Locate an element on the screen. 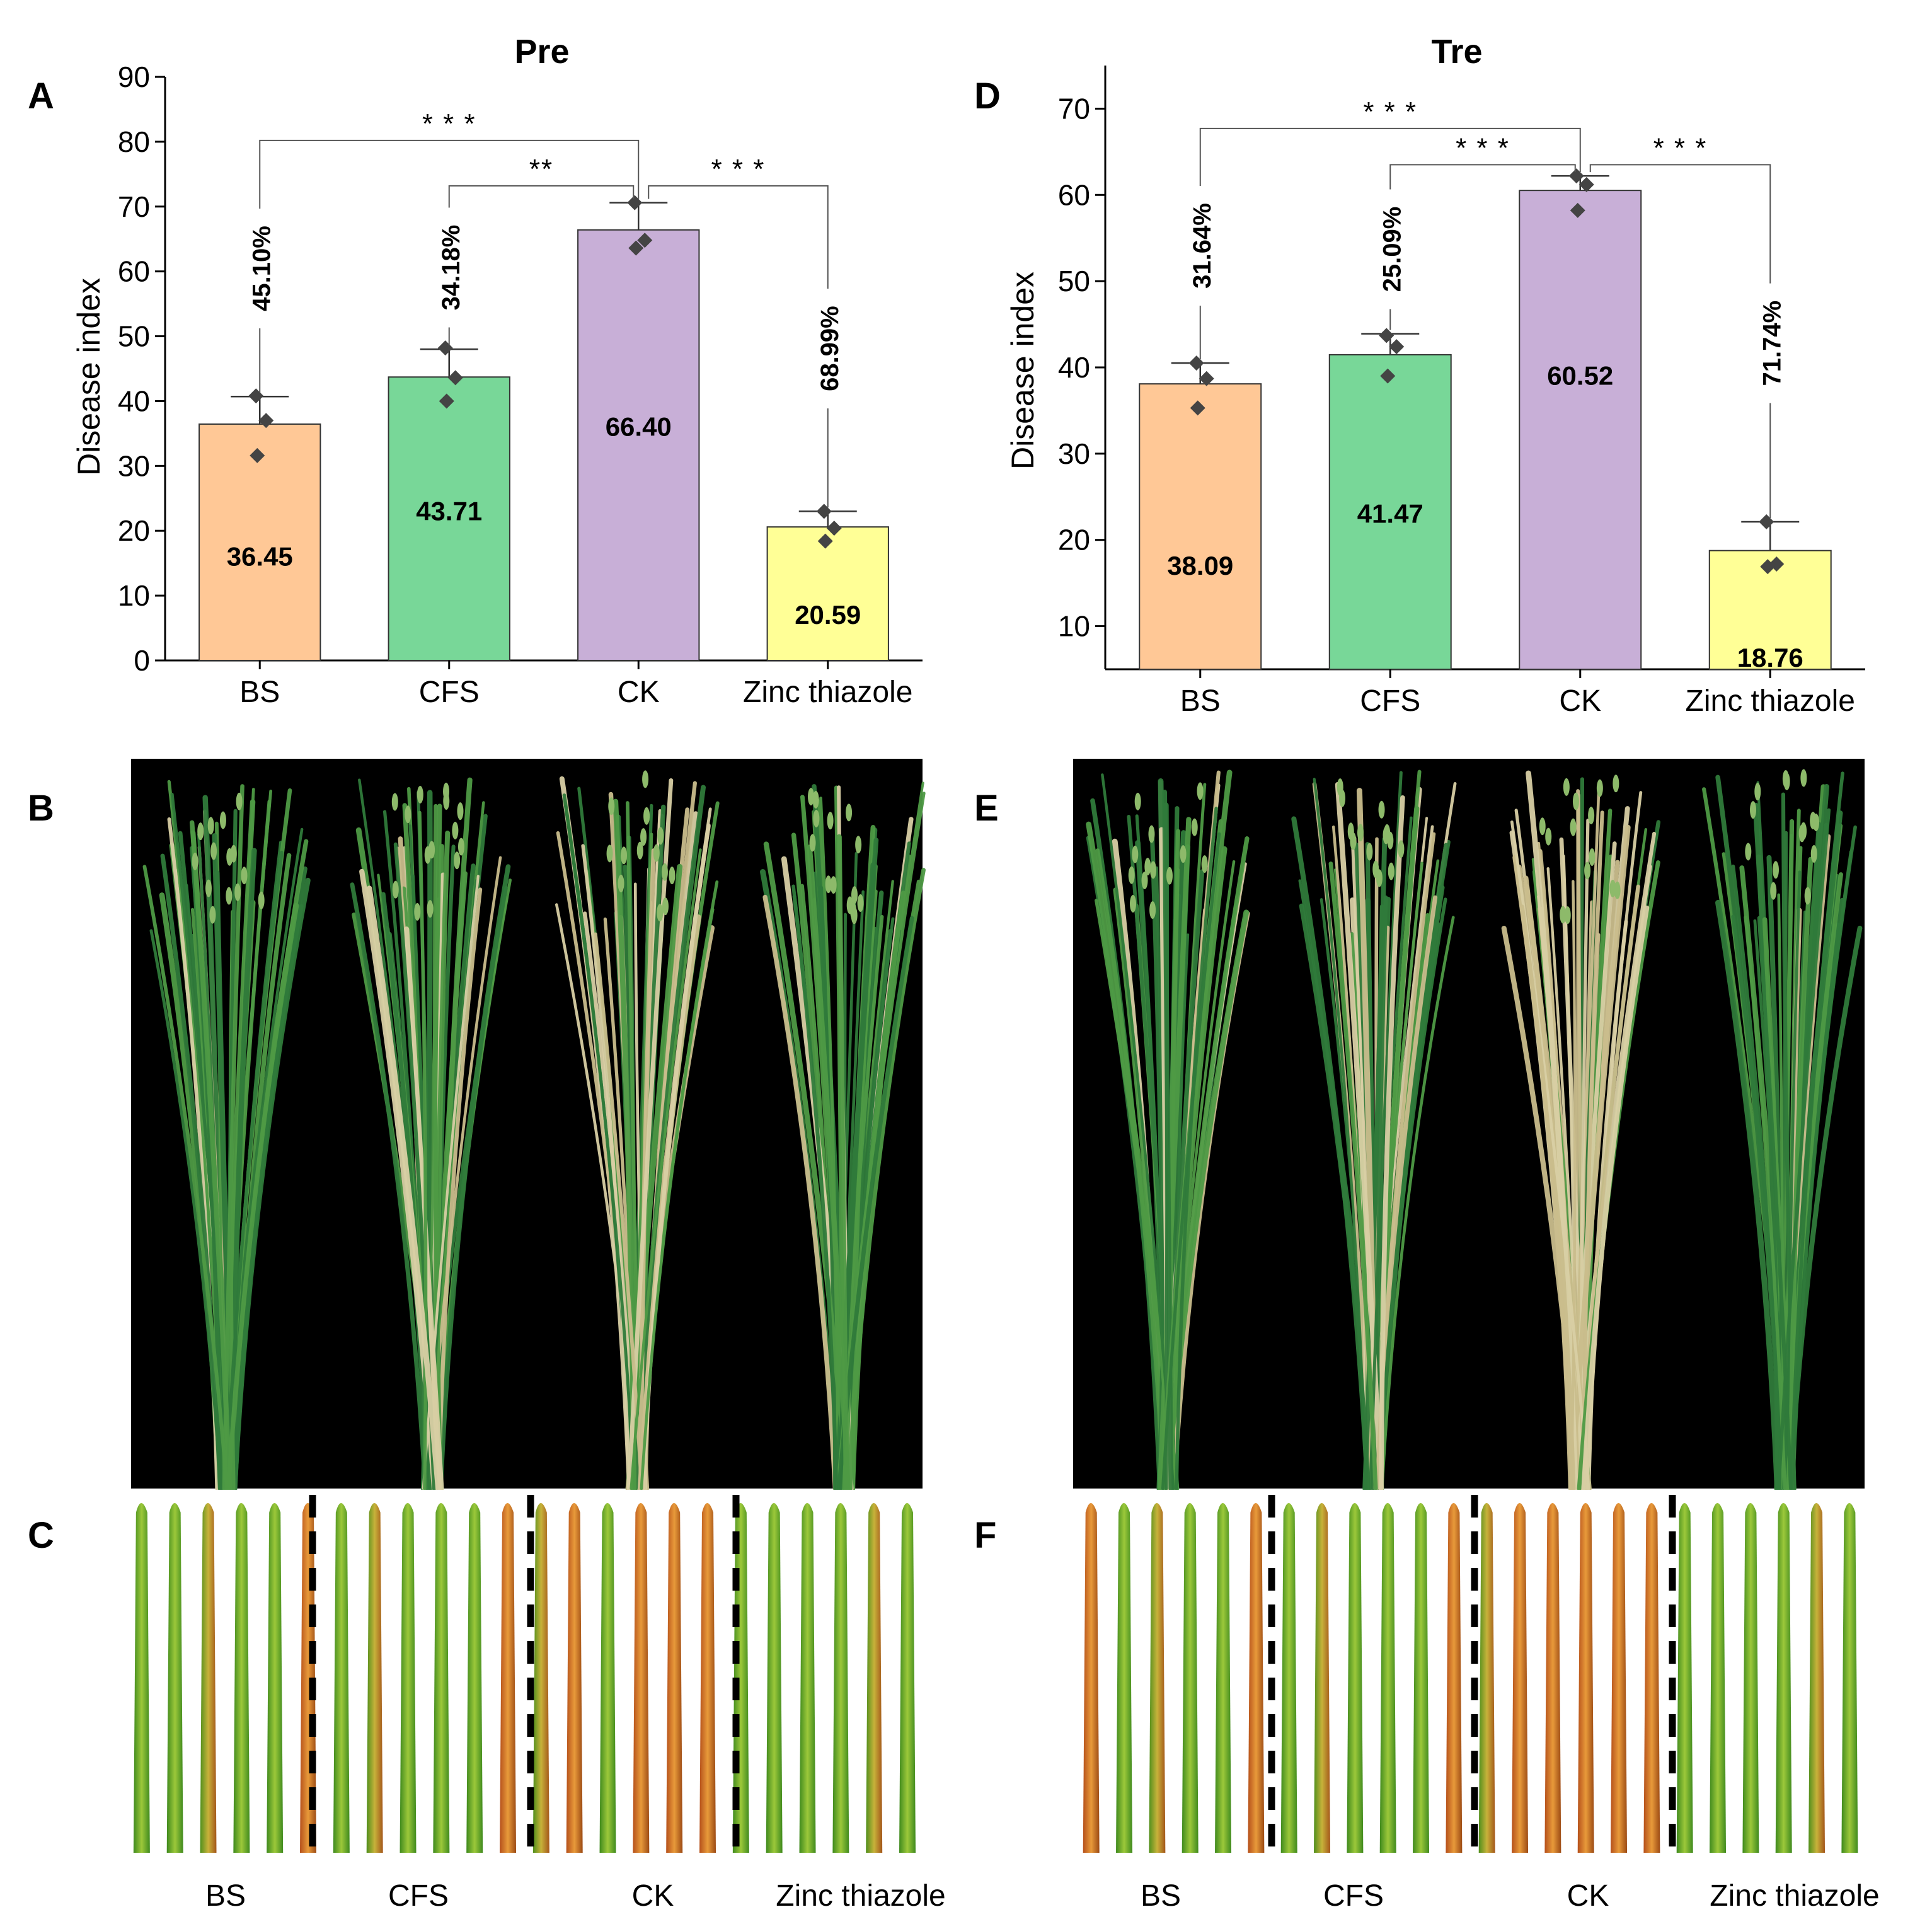 This screenshot has height=1924, width=1932. y-tick-label: 30 is located at coordinates (1074, 453).